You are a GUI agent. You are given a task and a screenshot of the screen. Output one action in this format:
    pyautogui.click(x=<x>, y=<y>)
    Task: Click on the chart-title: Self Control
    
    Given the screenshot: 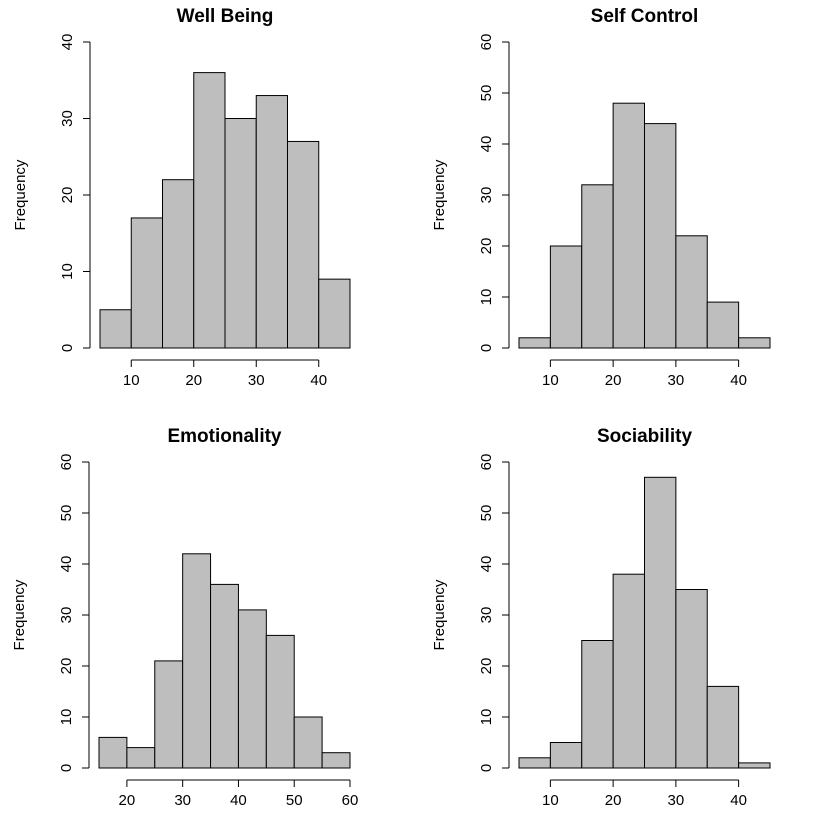 What is the action you would take?
    pyautogui.click(x=645, y=16)
    